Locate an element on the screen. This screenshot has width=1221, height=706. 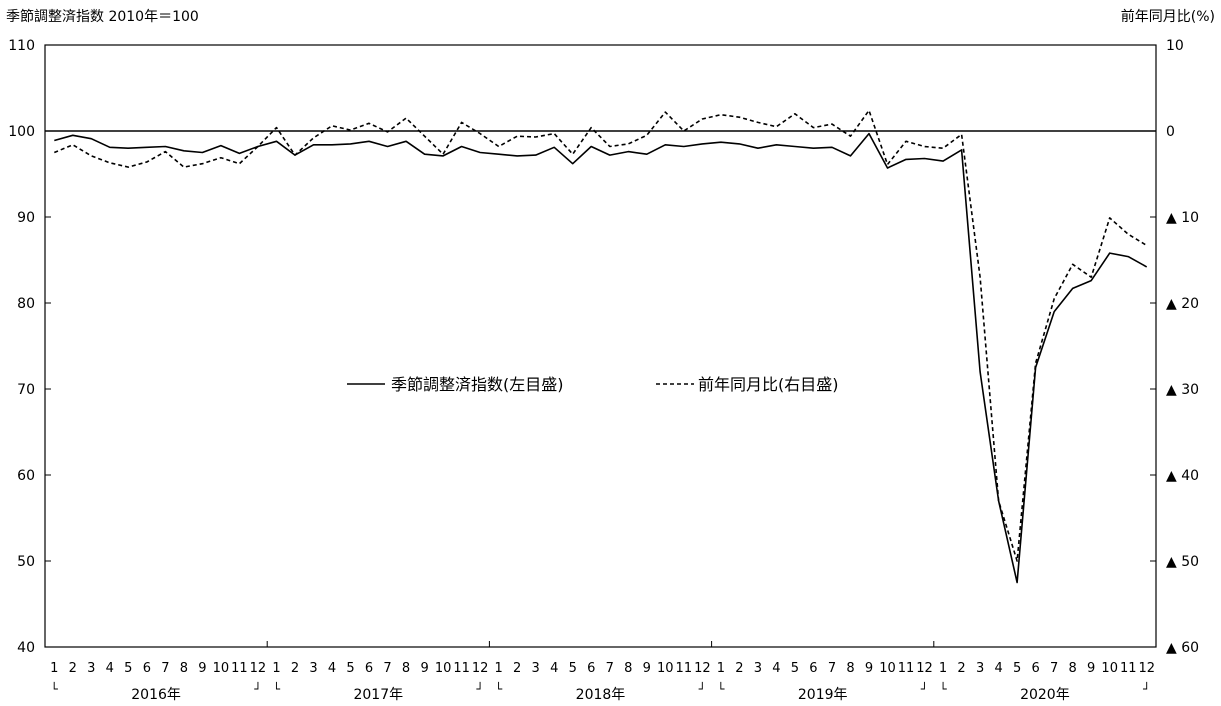
right-axis-title: 前年同月比(%) is located at coordinates (1167, 17).